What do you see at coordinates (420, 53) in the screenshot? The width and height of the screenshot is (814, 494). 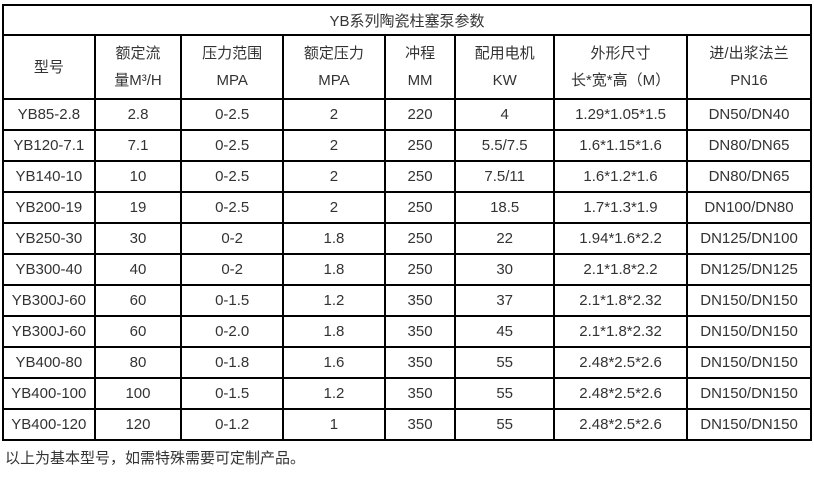 I see `column-header-line: 冲程` at bounding box center [420, 53].